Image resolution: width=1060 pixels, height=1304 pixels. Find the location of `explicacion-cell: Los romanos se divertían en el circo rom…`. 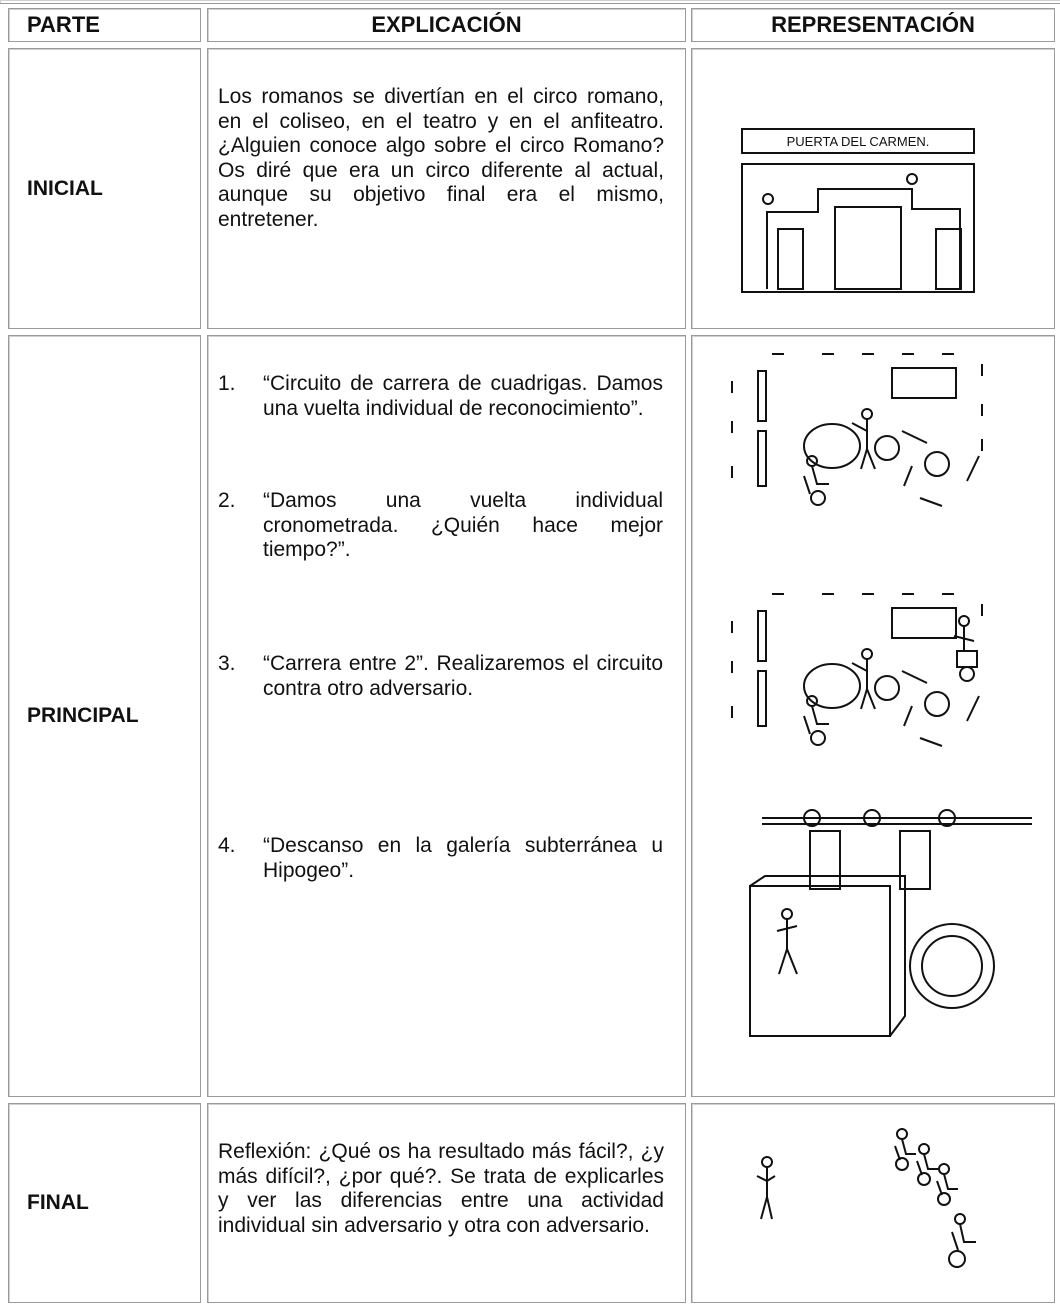

explicacion-cell: Los romanos se divertían en el circo rom… is located at coordinates (446, 188).